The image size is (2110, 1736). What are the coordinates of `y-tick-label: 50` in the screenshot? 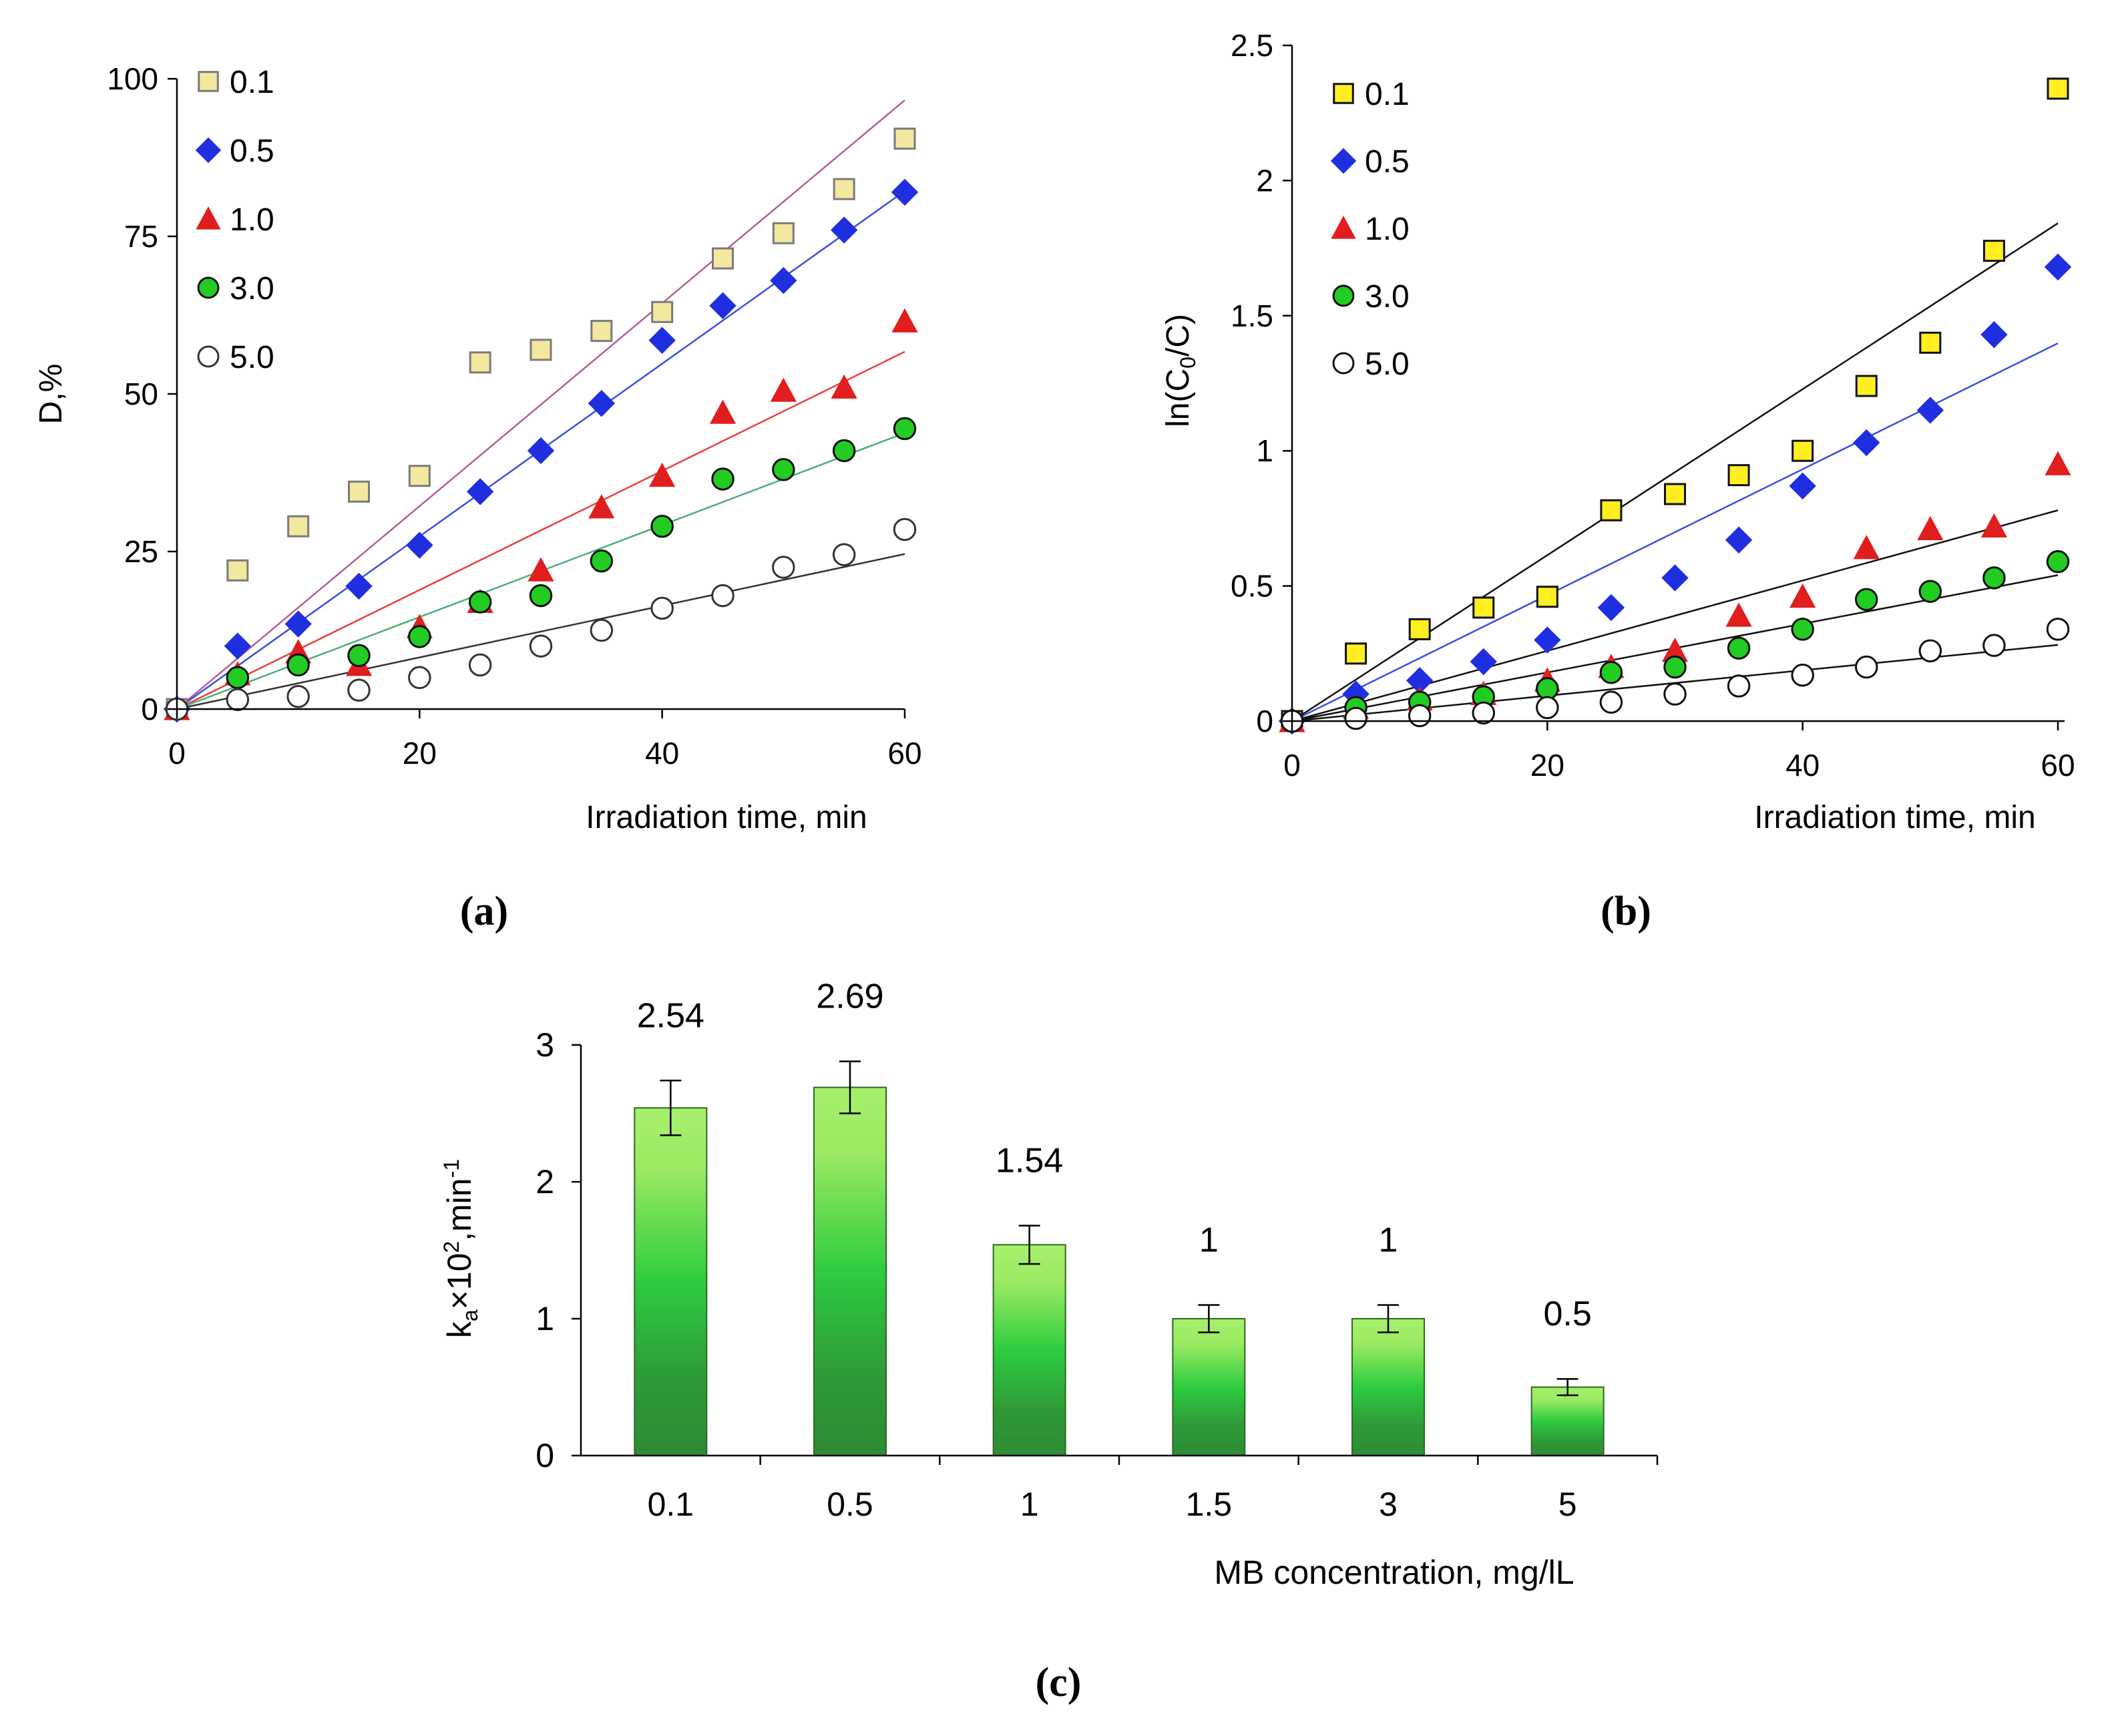 It's located at (141, 394).